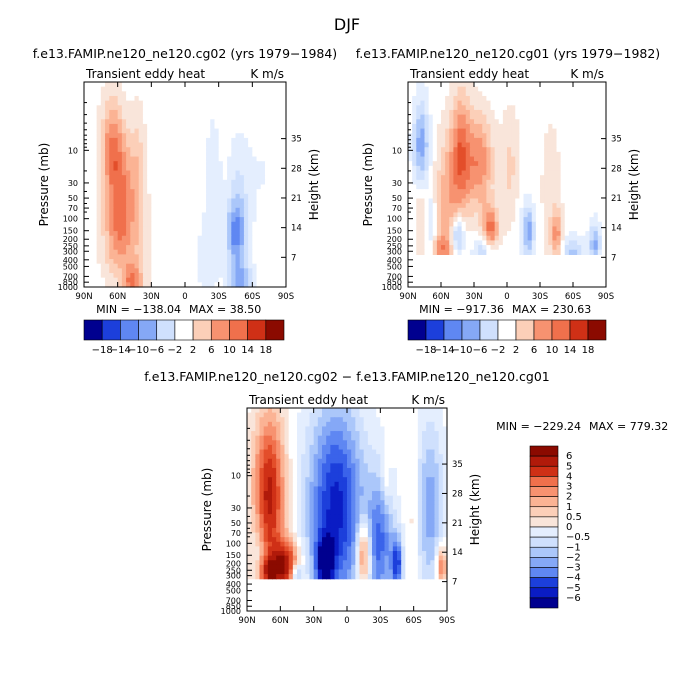 The width and height of the screenshot is (694, 695). I want to click on colorbar-label: −6, so click(156, 350).